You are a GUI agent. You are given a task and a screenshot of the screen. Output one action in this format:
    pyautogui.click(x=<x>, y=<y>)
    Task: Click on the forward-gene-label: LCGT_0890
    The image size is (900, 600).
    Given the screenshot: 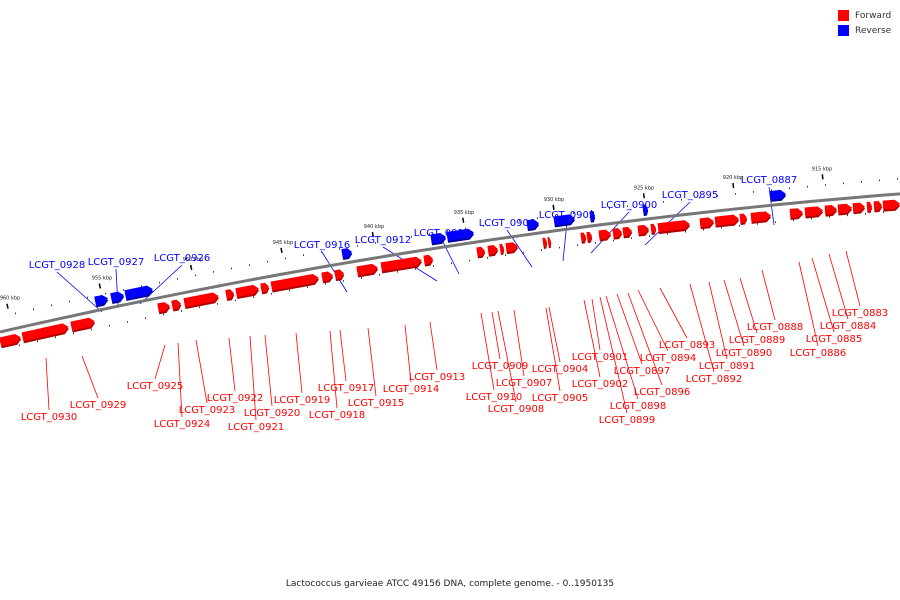 What is the action you would take?
    pyautogui.click(x=744, y=353)
    